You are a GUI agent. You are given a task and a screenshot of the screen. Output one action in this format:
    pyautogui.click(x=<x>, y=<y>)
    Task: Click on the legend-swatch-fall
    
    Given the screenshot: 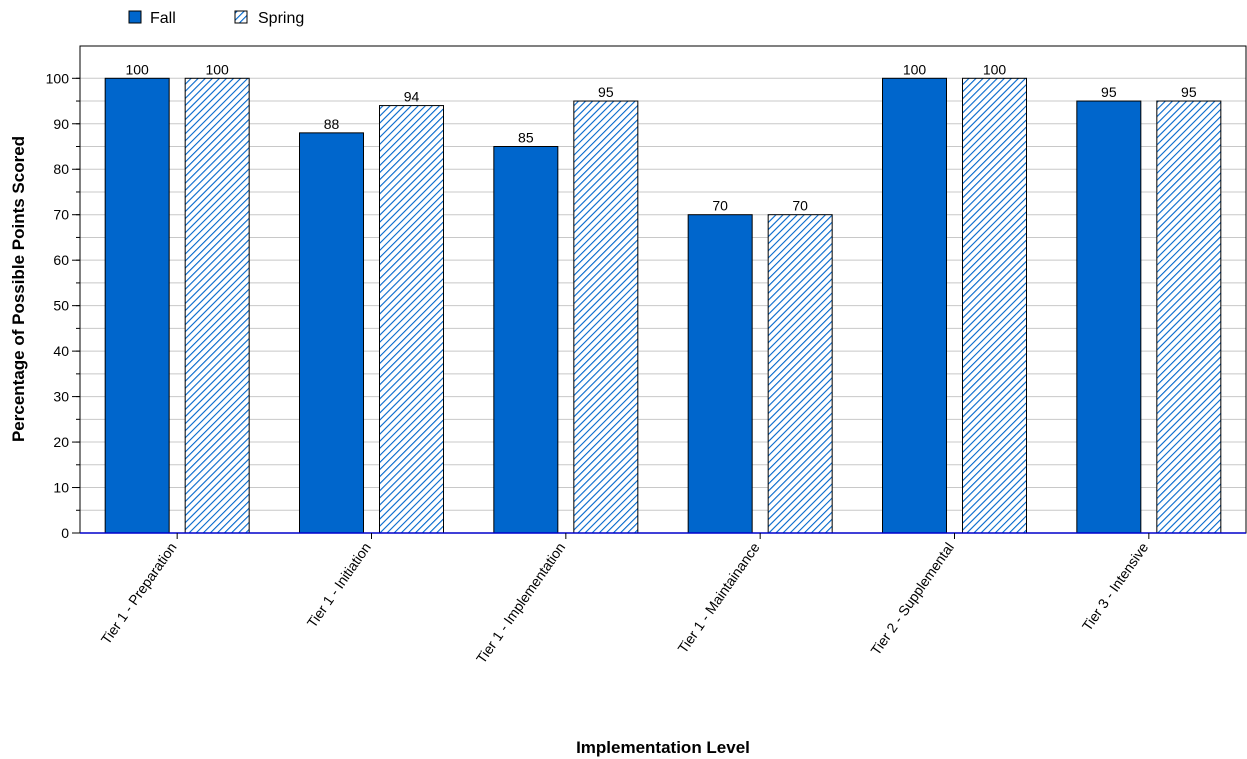 What is the action you would take?
    pyautogui.click(x=135, y=17)
    